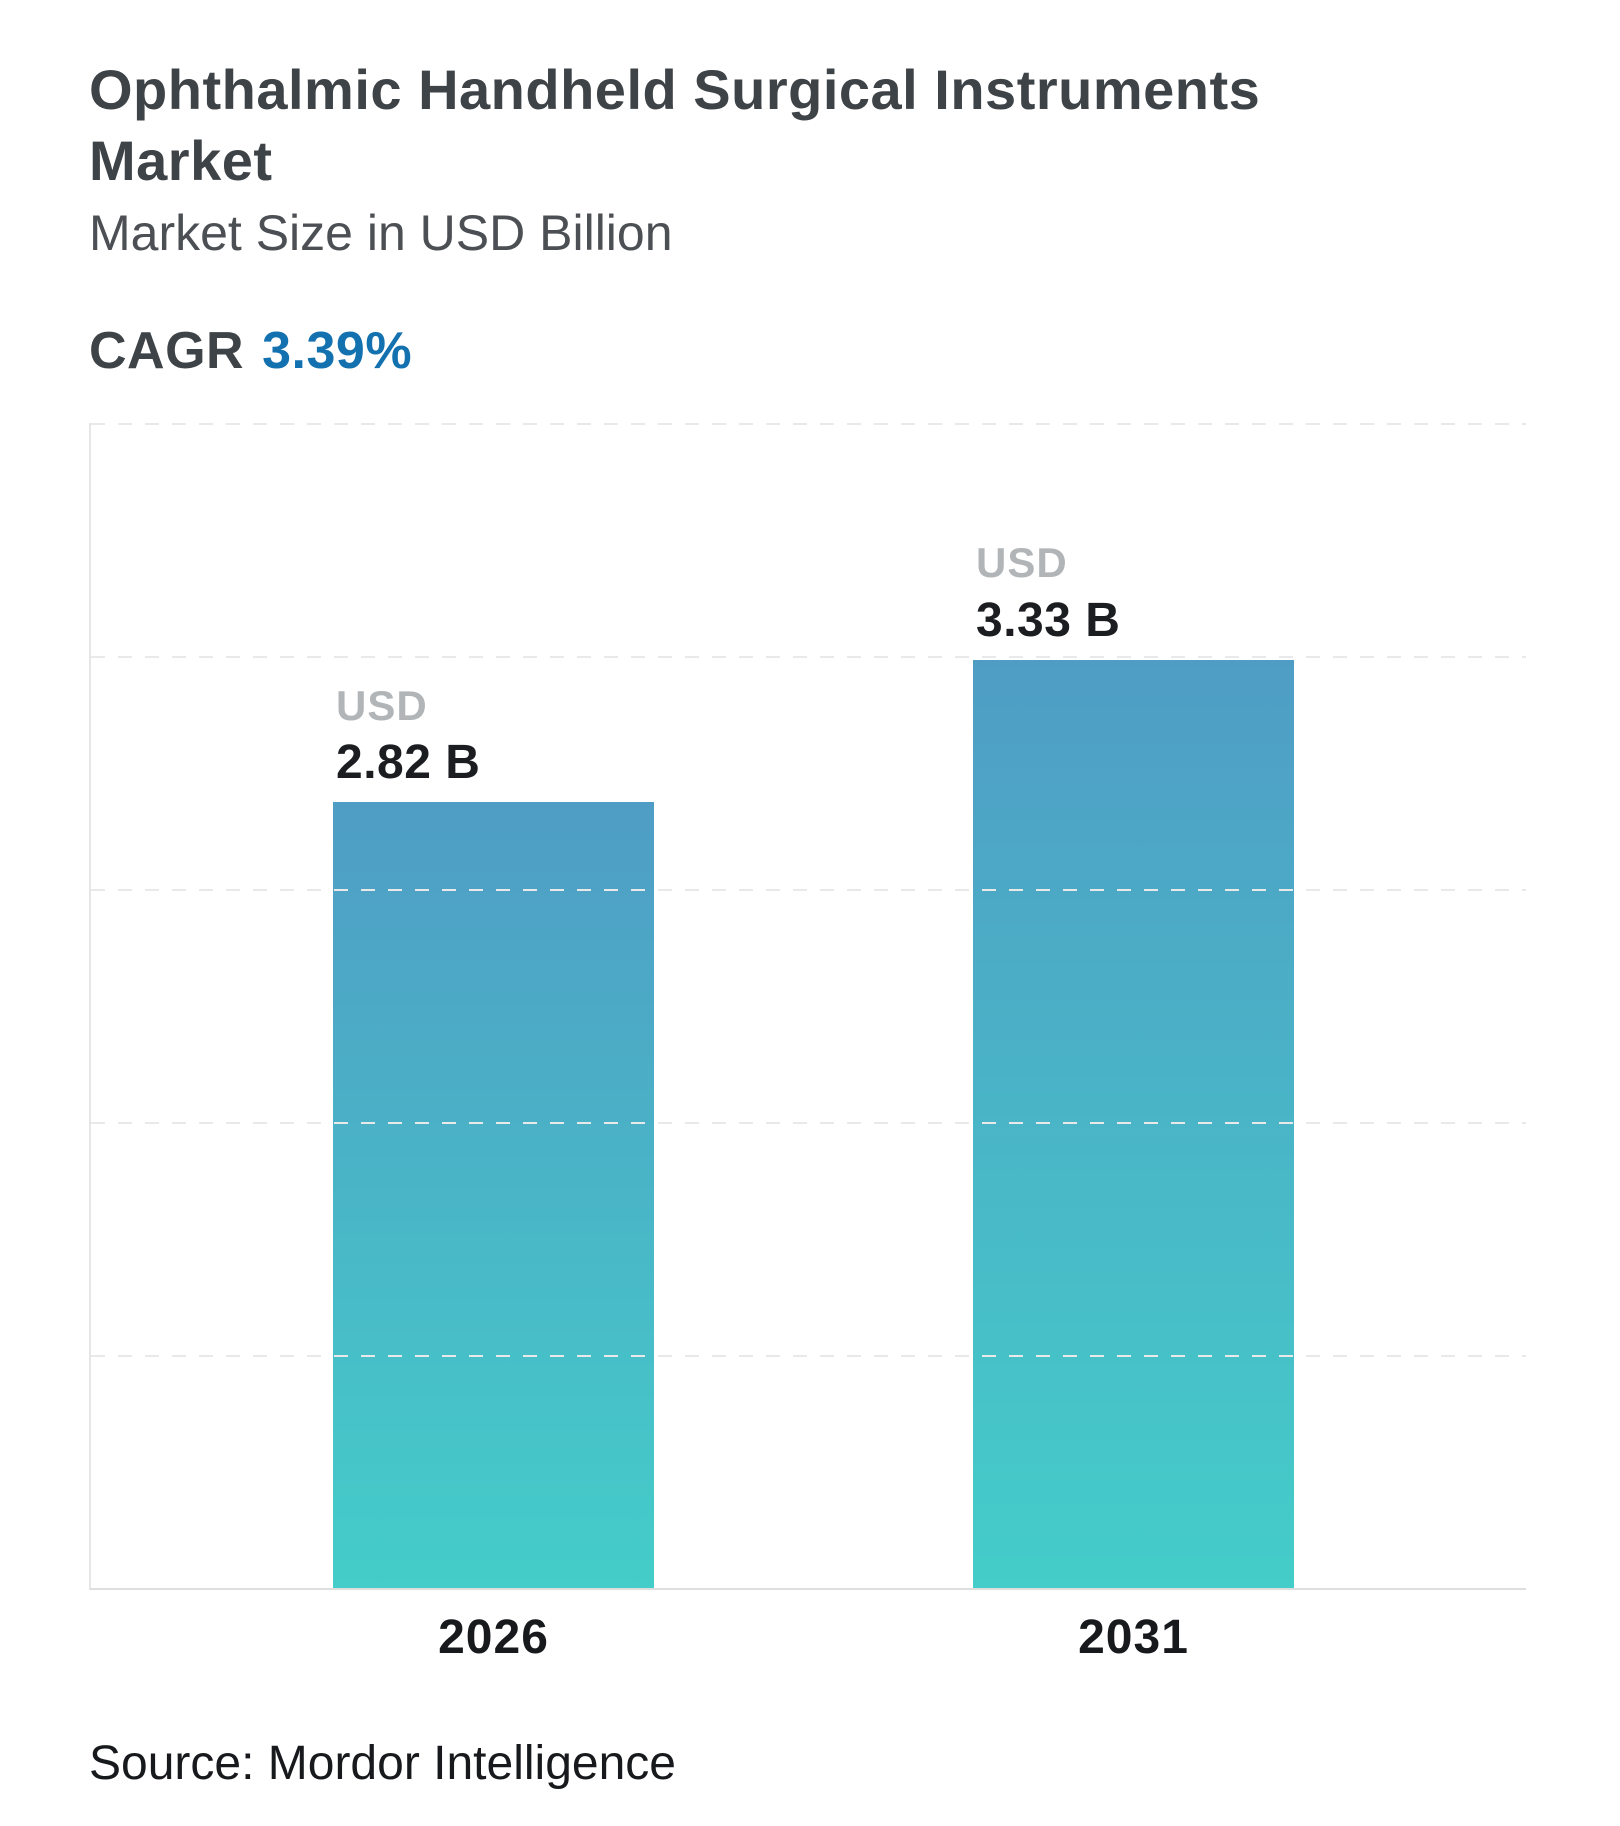  Describe the element at coordinates (167, 351) in the screenshot. I see `cagr-label: CAGR` at that location.